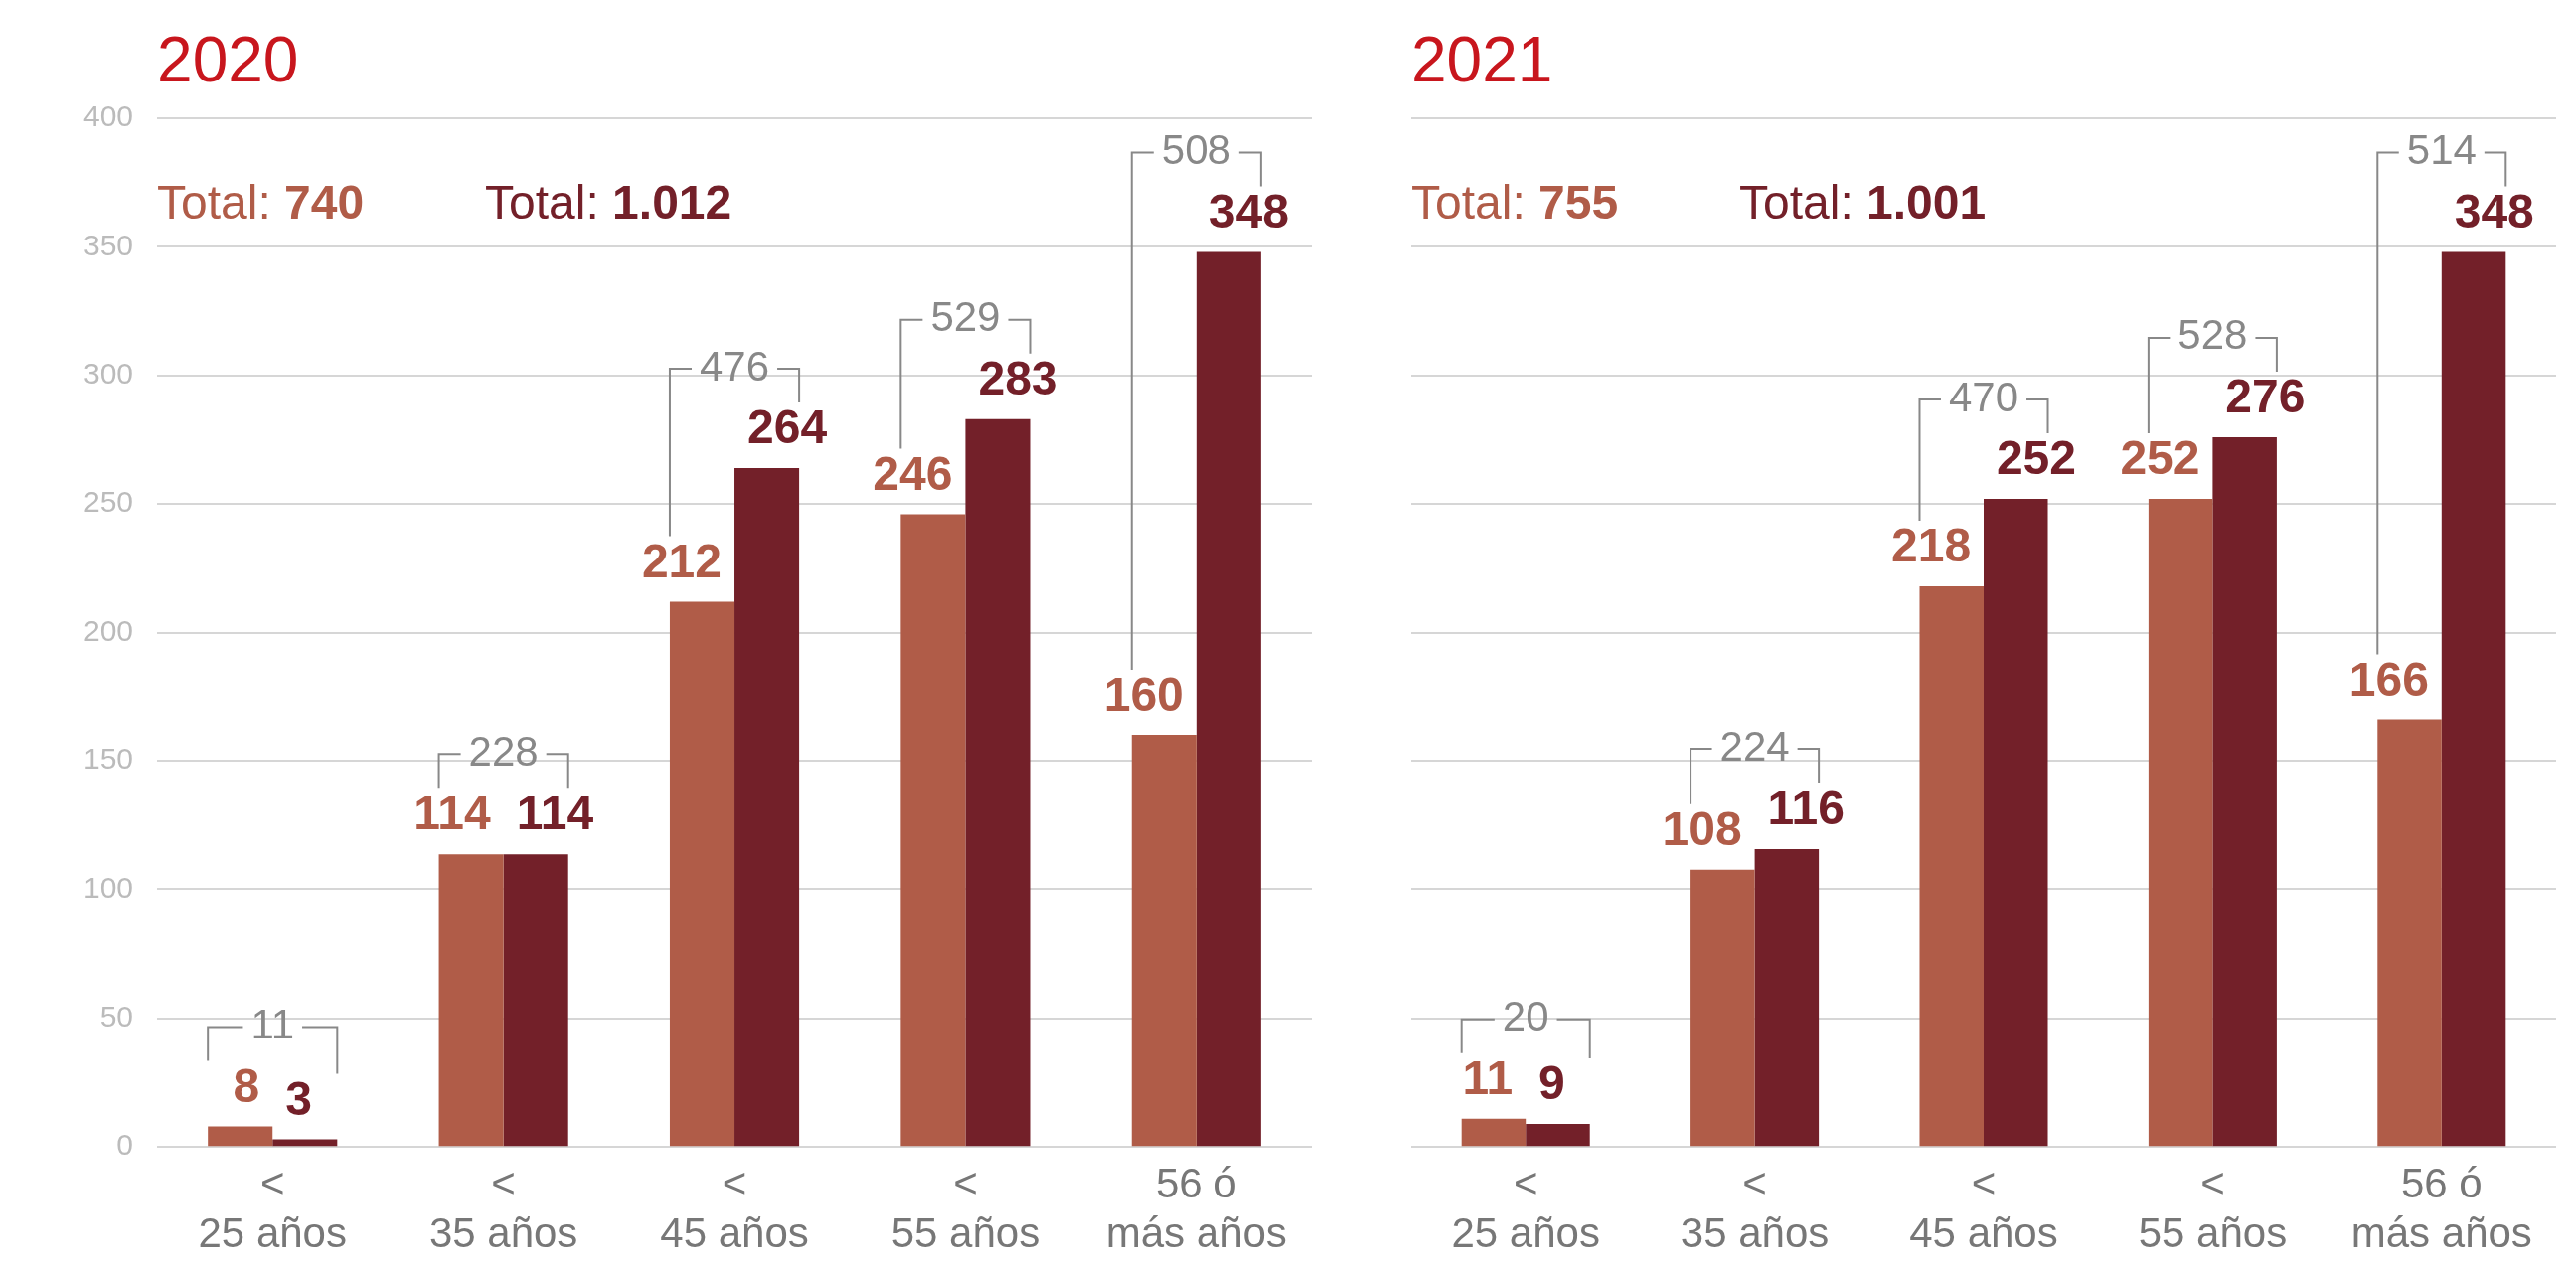  Describe the element at coordinates (116, 1017) in the screenshot. I see `y-tick-label: 50` at that location.